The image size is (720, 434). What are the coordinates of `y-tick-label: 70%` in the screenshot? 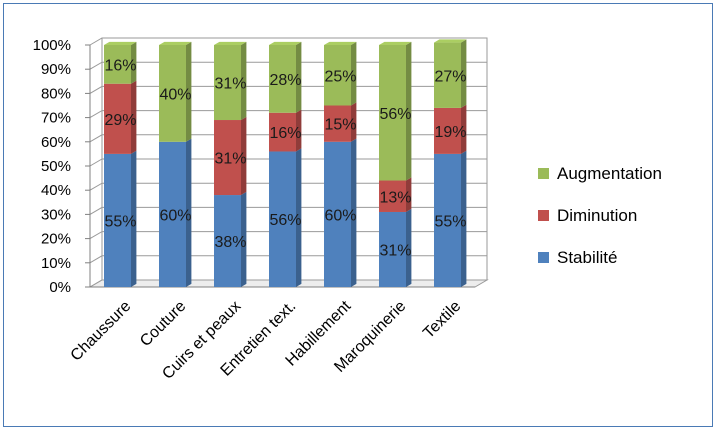 It's located at (56, 118).